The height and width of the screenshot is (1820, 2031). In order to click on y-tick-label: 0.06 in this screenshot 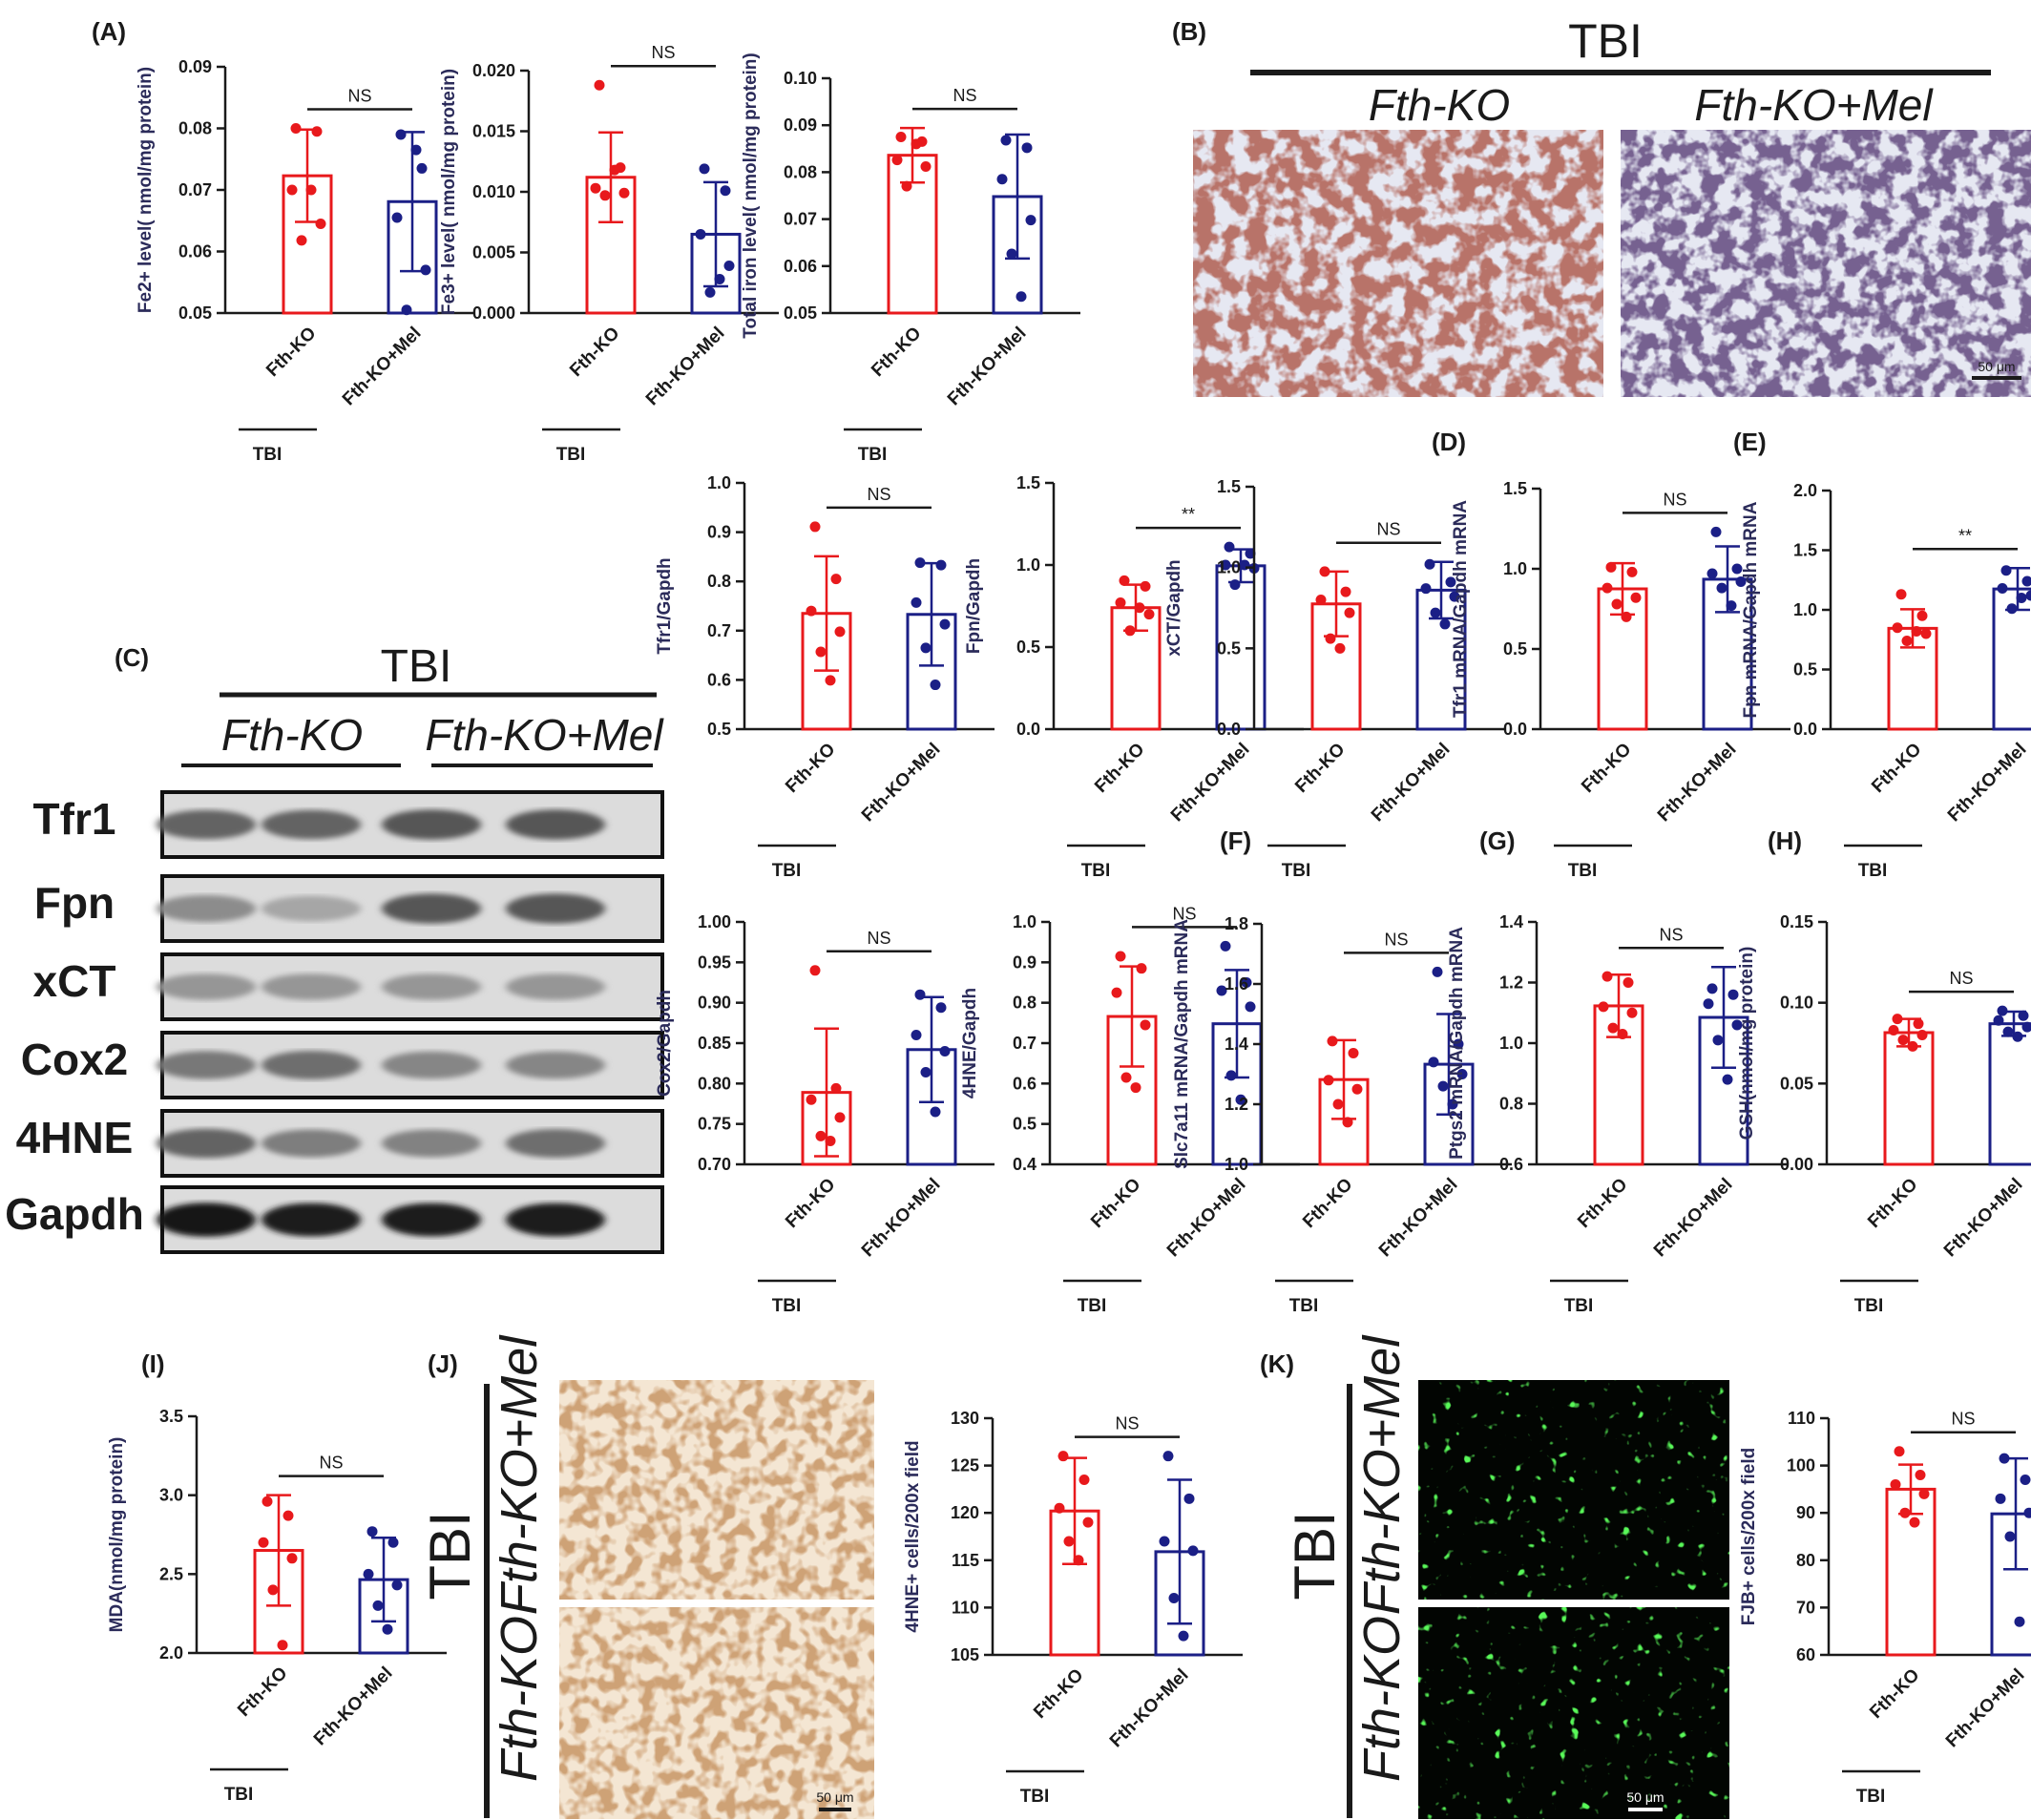, I will do `click(800, 266)`.